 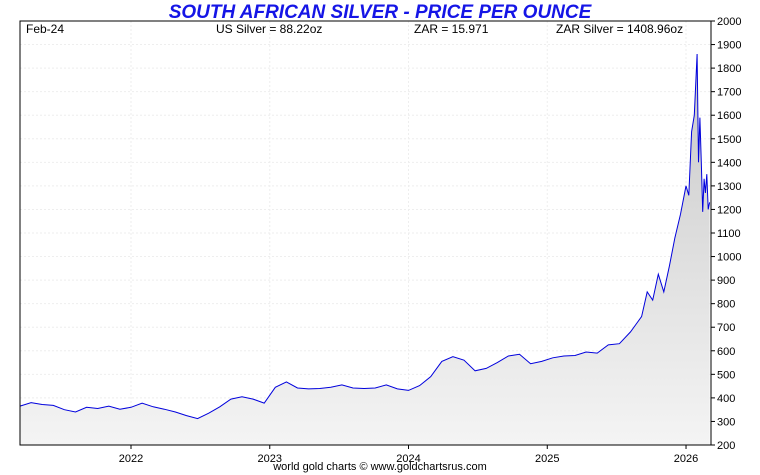 I want to click on y-tick-label: 1300, so click(x=729, y=187).